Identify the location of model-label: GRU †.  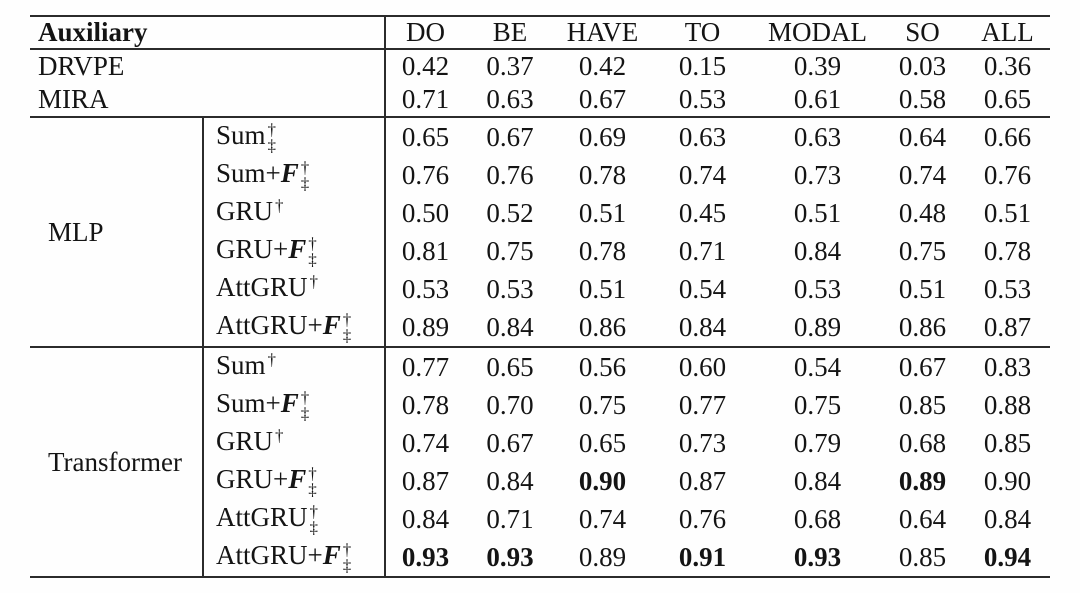
(293, 443).